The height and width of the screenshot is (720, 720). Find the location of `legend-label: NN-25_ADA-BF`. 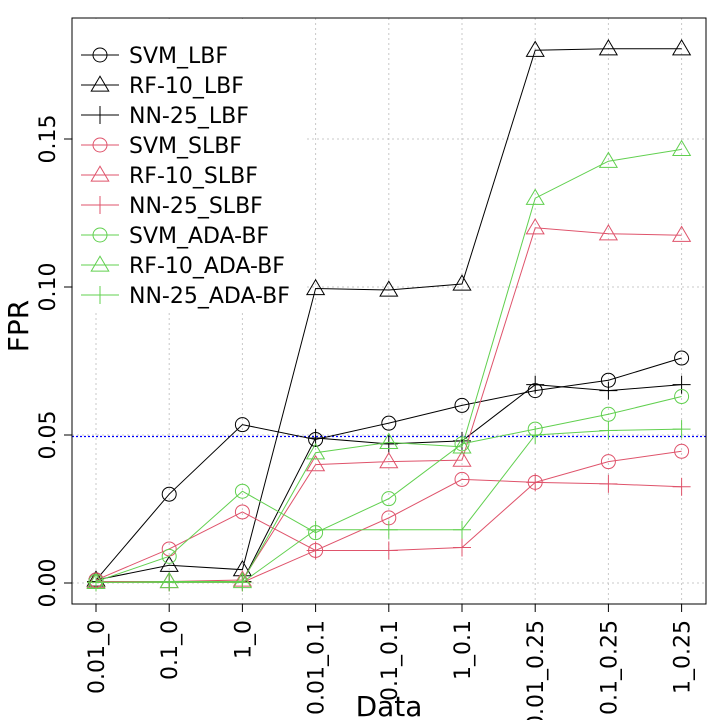

legend-label: NN-25_ADA-BF is located at coordinates (209, 296).